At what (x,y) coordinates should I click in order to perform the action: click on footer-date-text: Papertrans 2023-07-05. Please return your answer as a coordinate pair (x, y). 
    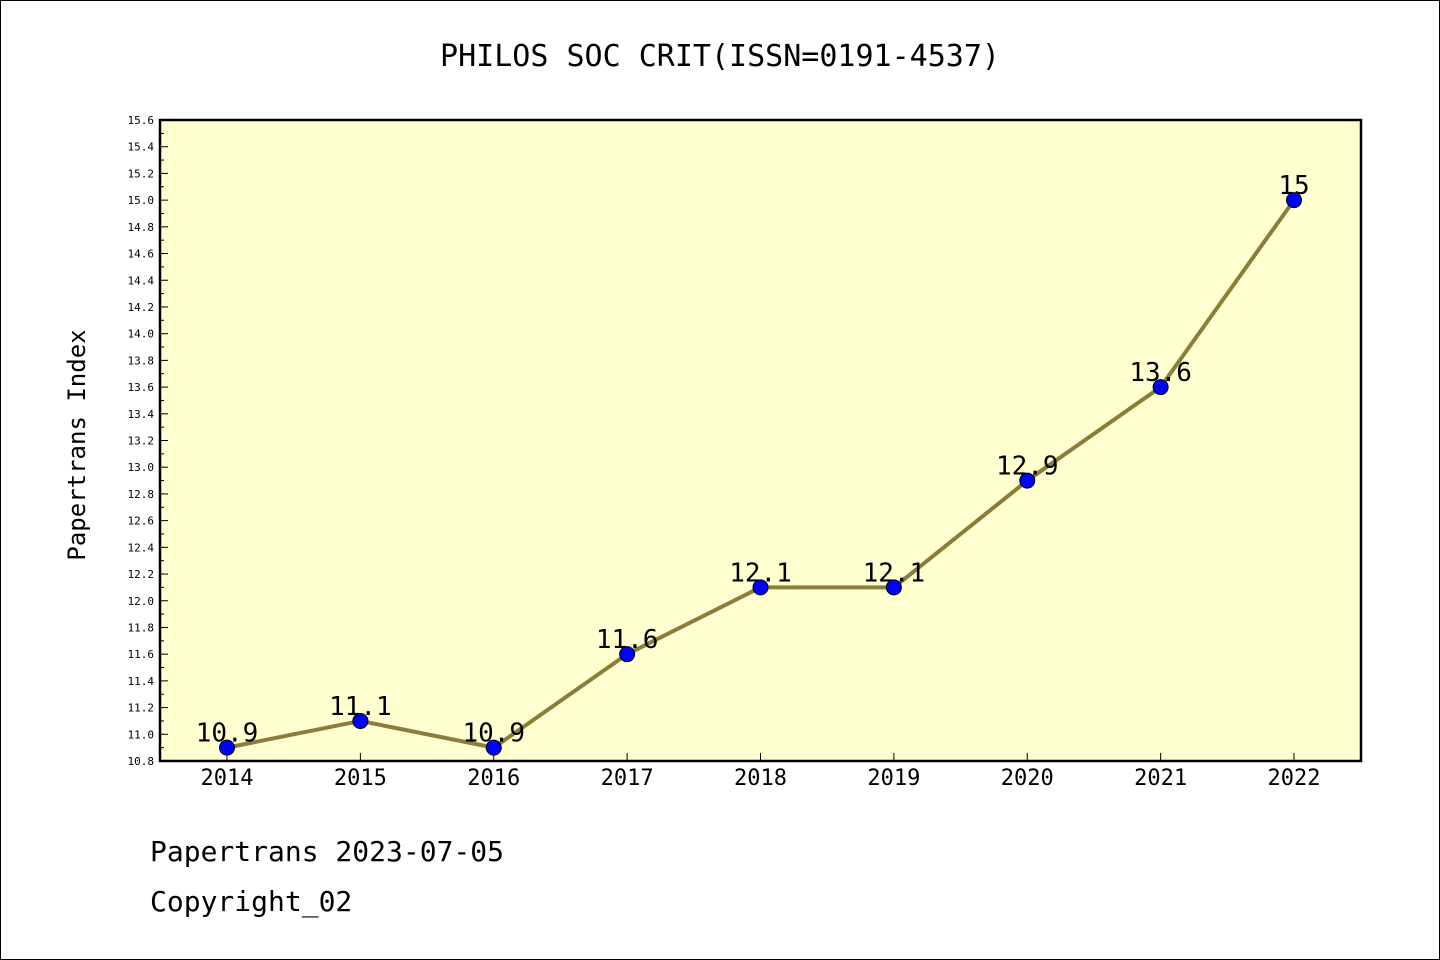
    Looking at the image, I should click on (327, 851).